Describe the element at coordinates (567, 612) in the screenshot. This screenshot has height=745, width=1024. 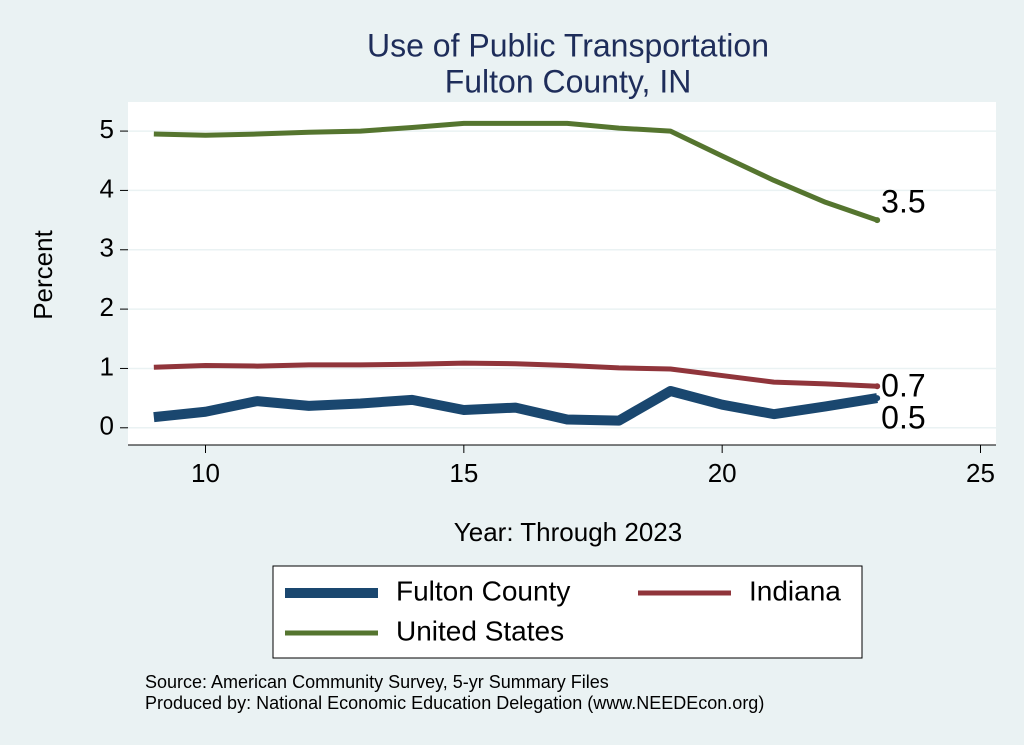
I see `legend-box` at that location.